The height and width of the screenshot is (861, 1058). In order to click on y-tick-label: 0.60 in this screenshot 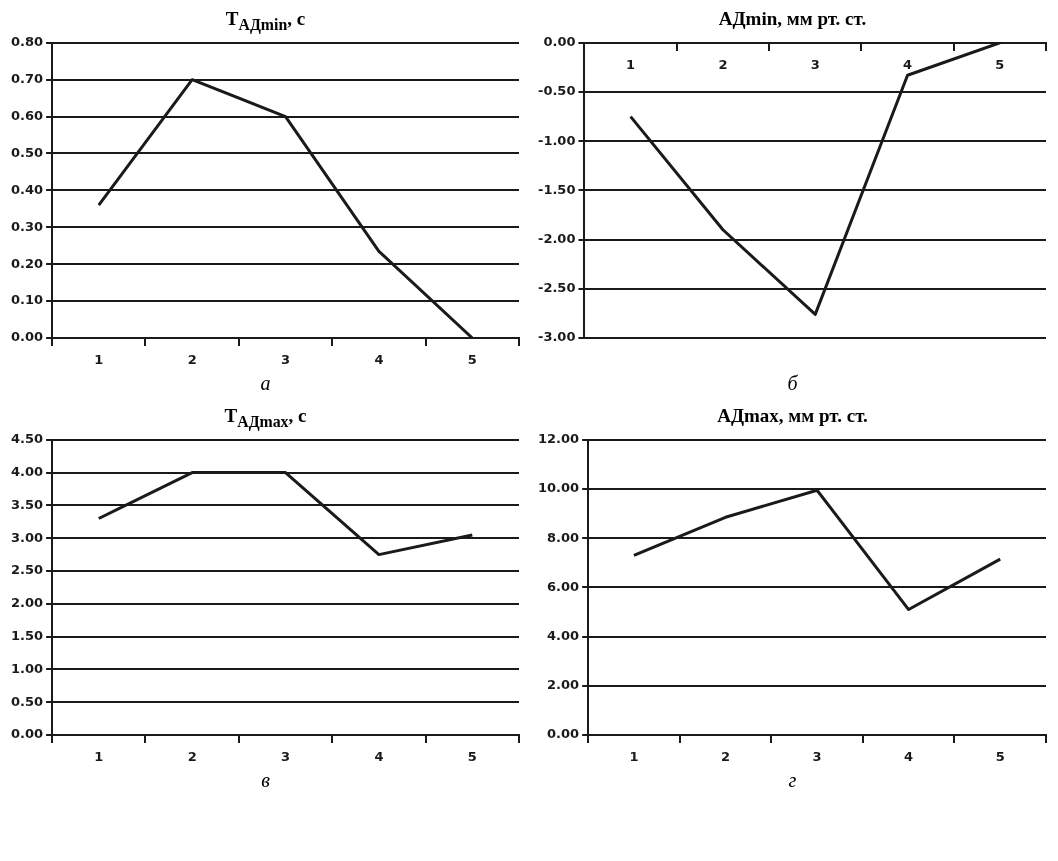, I will do `click(27, 115)`.